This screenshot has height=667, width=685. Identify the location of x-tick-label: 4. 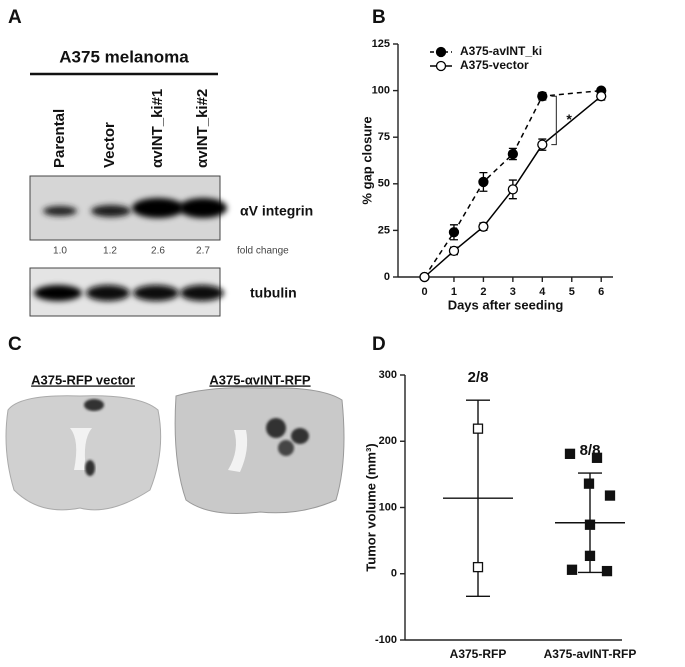
(542, 292).